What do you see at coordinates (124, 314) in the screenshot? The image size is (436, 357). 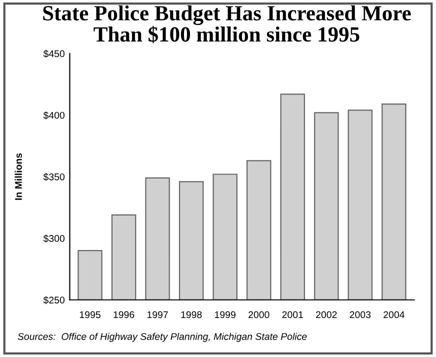 I see `x-tick-label: 1996` at bounding box center [124, 314].